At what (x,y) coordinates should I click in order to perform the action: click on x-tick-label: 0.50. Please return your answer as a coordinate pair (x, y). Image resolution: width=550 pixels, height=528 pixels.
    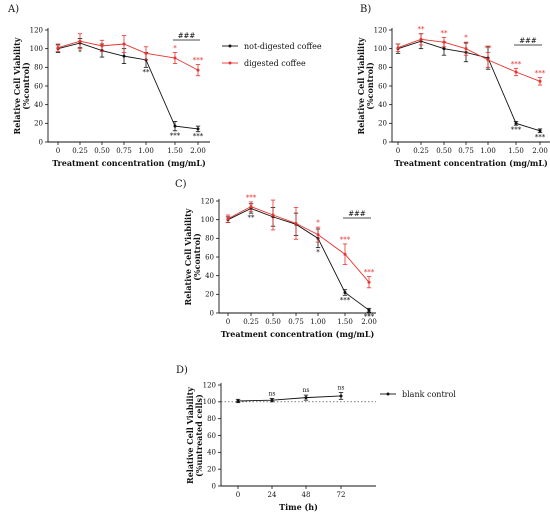
    Looking at the image, I should click on (102, 151).